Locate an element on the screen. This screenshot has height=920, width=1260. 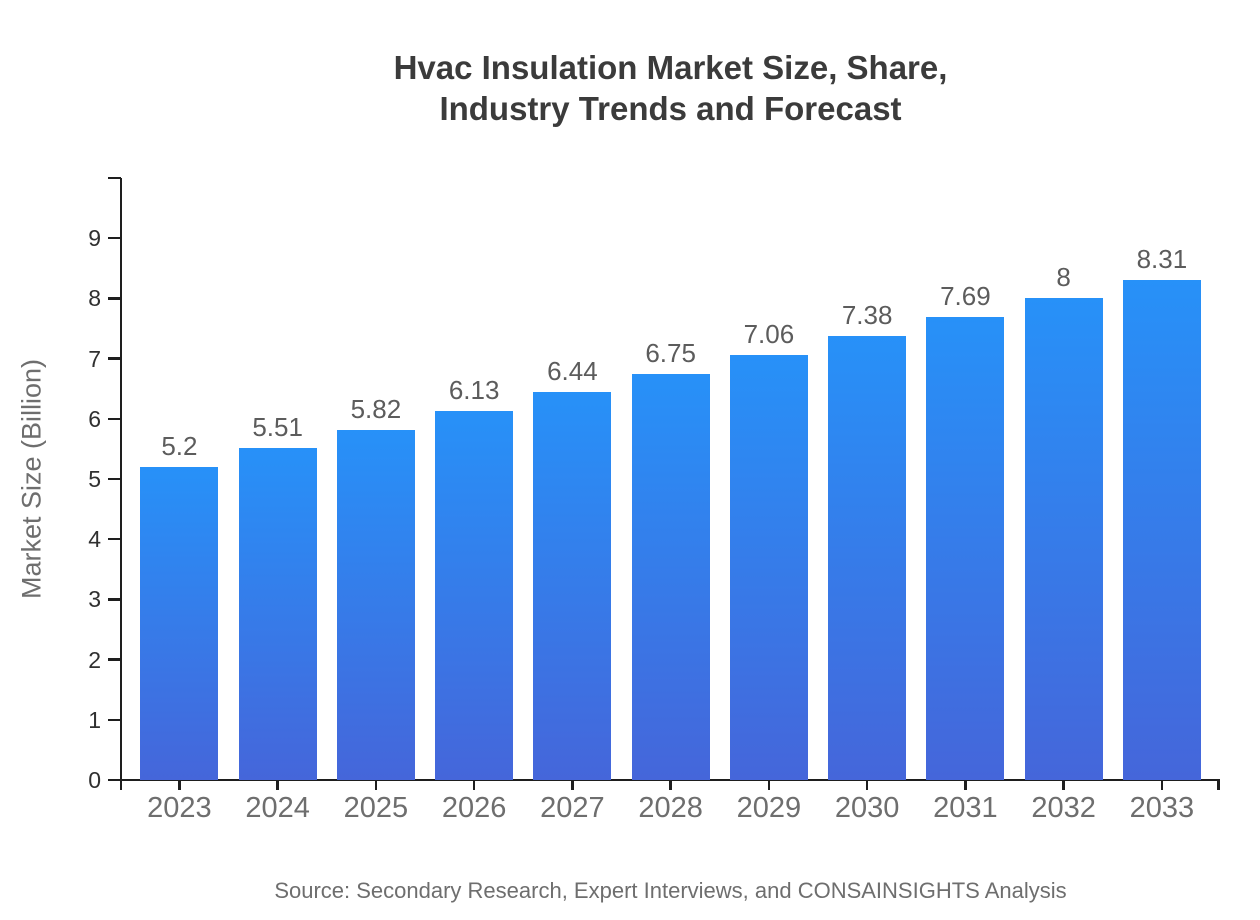
y-tick-label: 5 is located at coordinates (94, 479).